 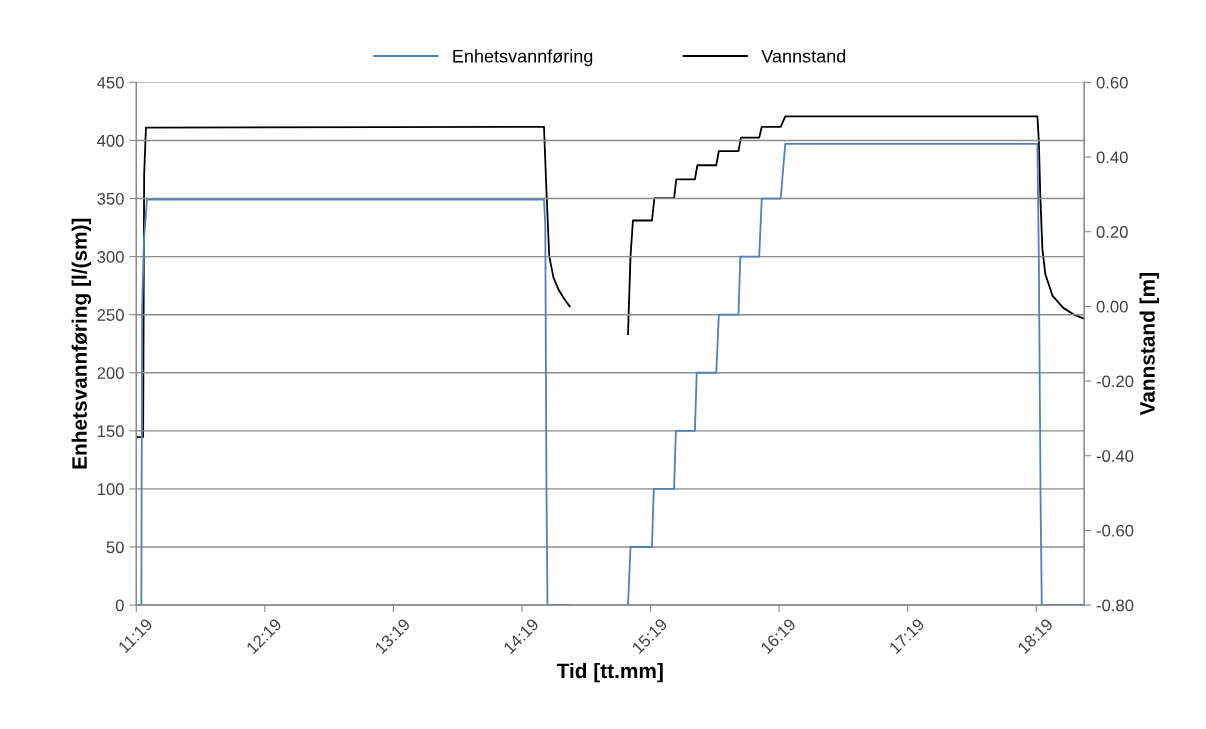 I want to click on y2-tick-label: -0.60, so click(x=1115, y=530).